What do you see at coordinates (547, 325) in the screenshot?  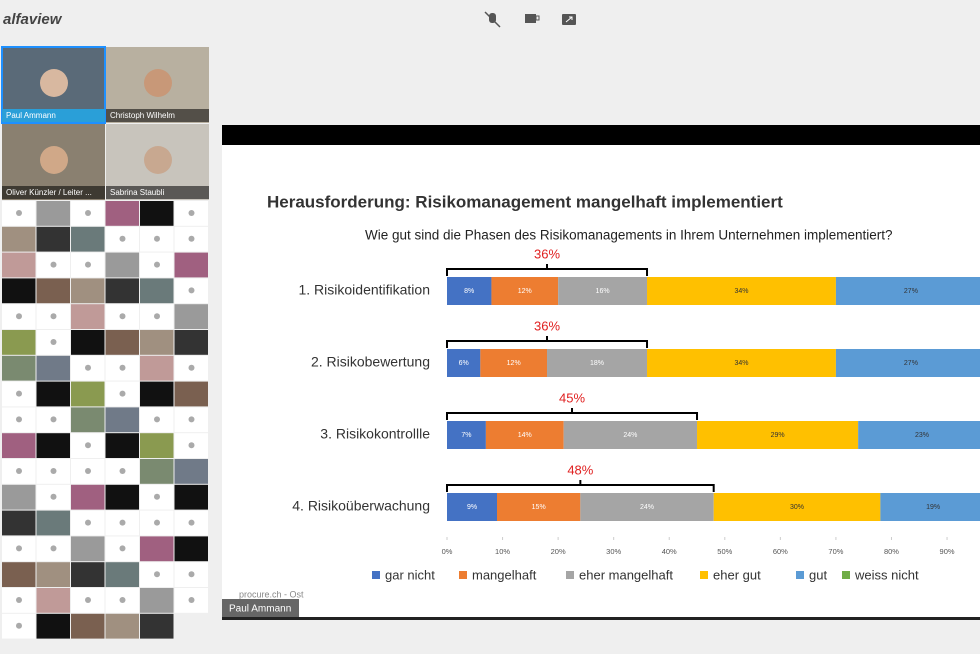 I see `annotation: 36%` at bounding box center [547, 325].